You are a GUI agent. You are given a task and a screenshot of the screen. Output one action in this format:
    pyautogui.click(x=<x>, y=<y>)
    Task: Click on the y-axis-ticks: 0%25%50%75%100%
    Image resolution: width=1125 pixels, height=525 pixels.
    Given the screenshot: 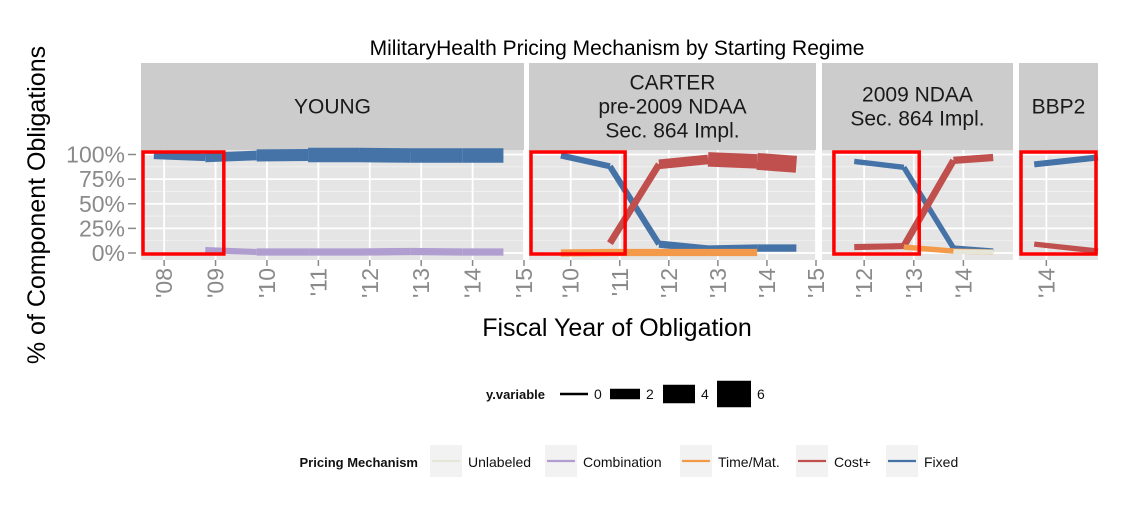 What is the action you would take?
    pyautogui.click(x=101, y=204)
    